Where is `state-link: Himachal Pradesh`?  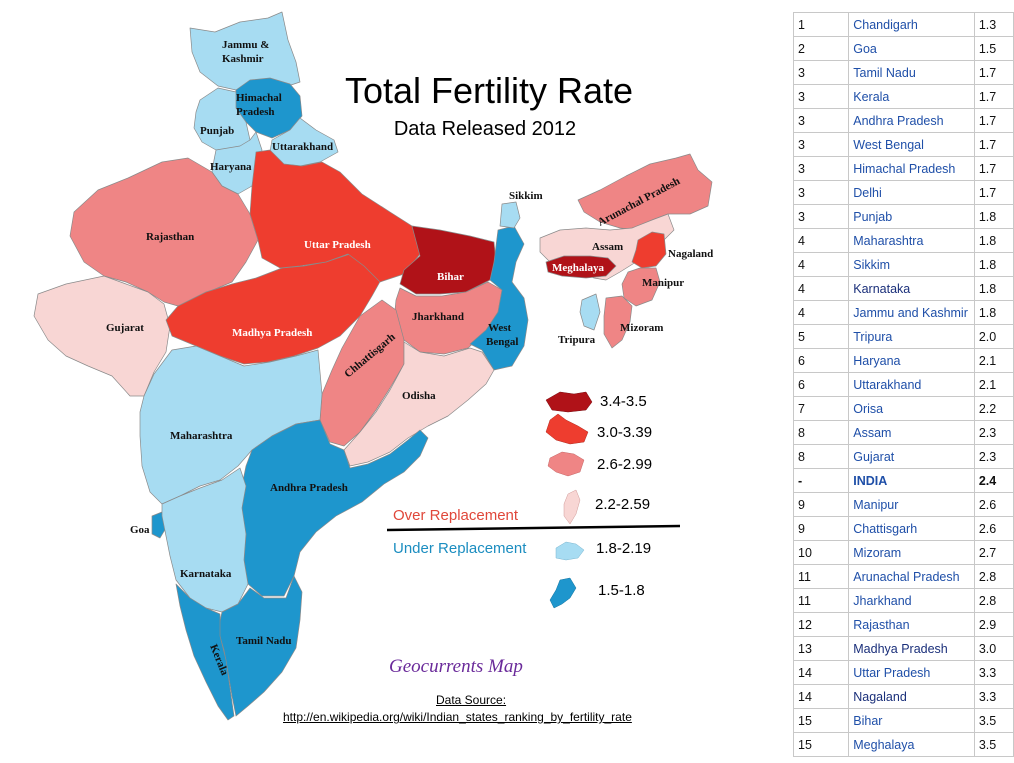 state-link: Himachal Pradesh is located at coordinates (911, 168).